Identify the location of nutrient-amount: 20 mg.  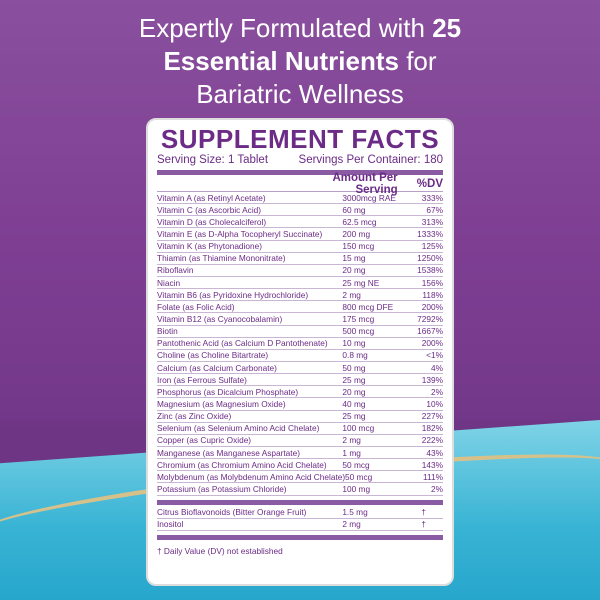
(354, 391).